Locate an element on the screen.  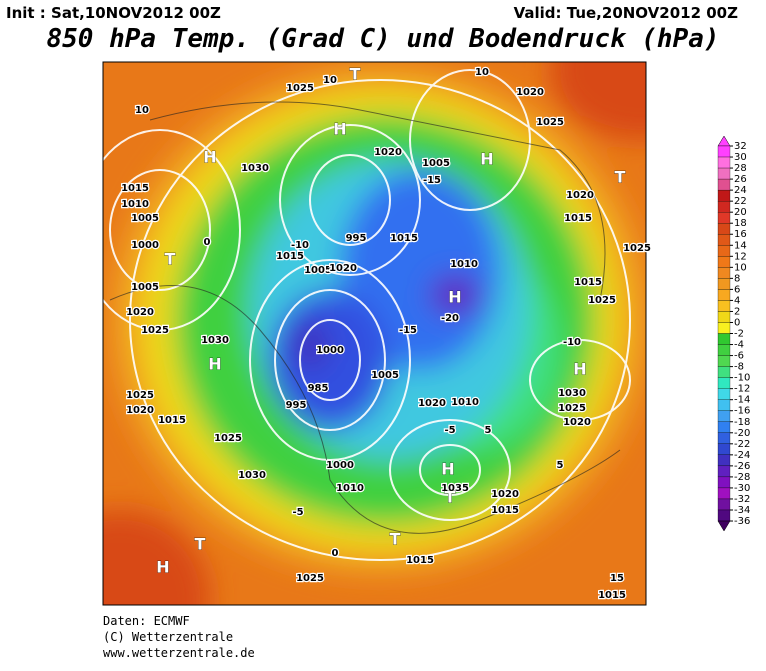
map-label: 0 is located at coordinates (335, 553).